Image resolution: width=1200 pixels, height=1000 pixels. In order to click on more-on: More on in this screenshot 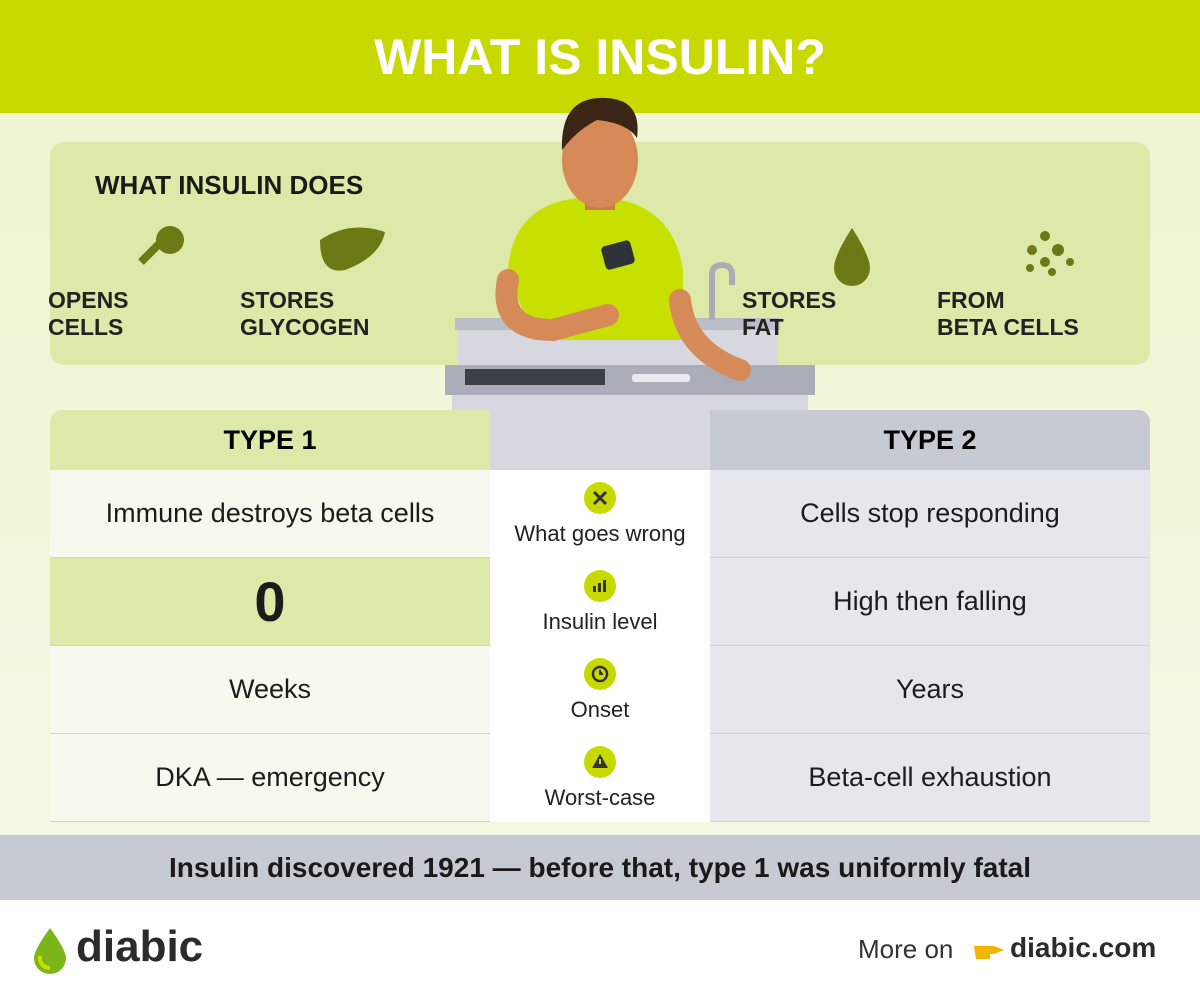, I will do `click(906, 949)`.